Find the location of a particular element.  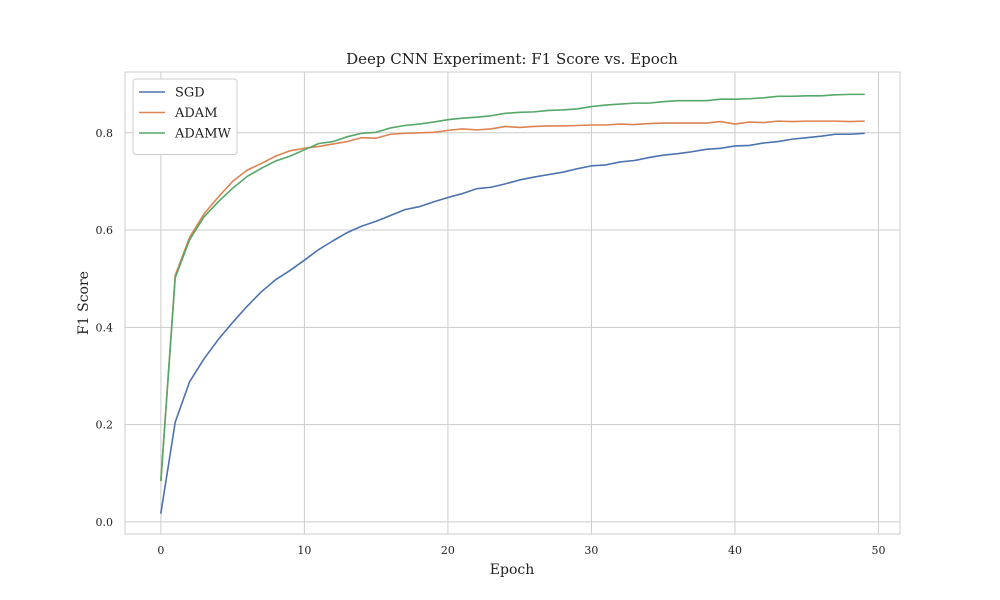

legend: SGD ADAM ADAMW is located at coordinates (185, 116).